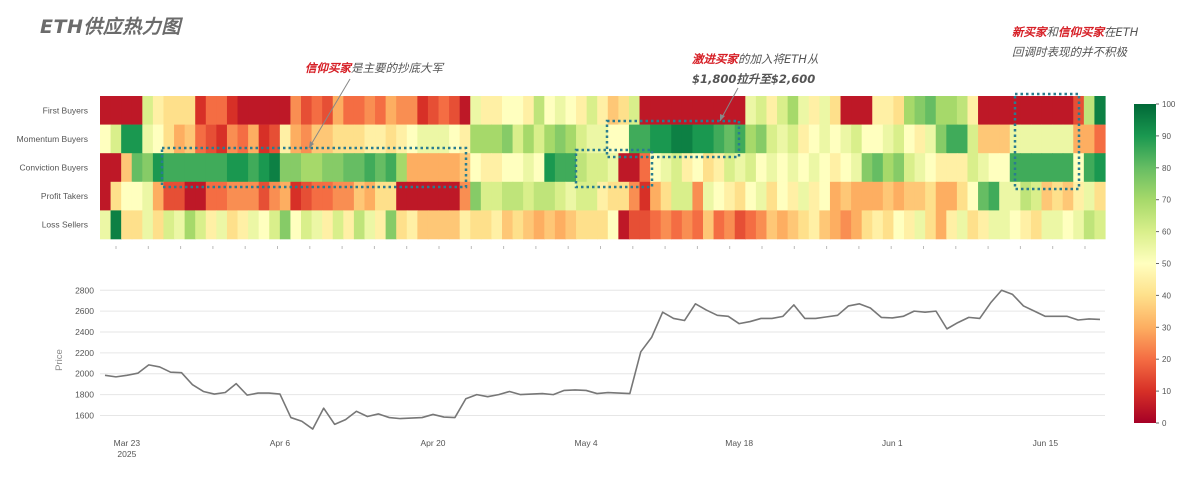  I want to click on annotation-highlight-2: 信仰买家, so click(1081, 32).